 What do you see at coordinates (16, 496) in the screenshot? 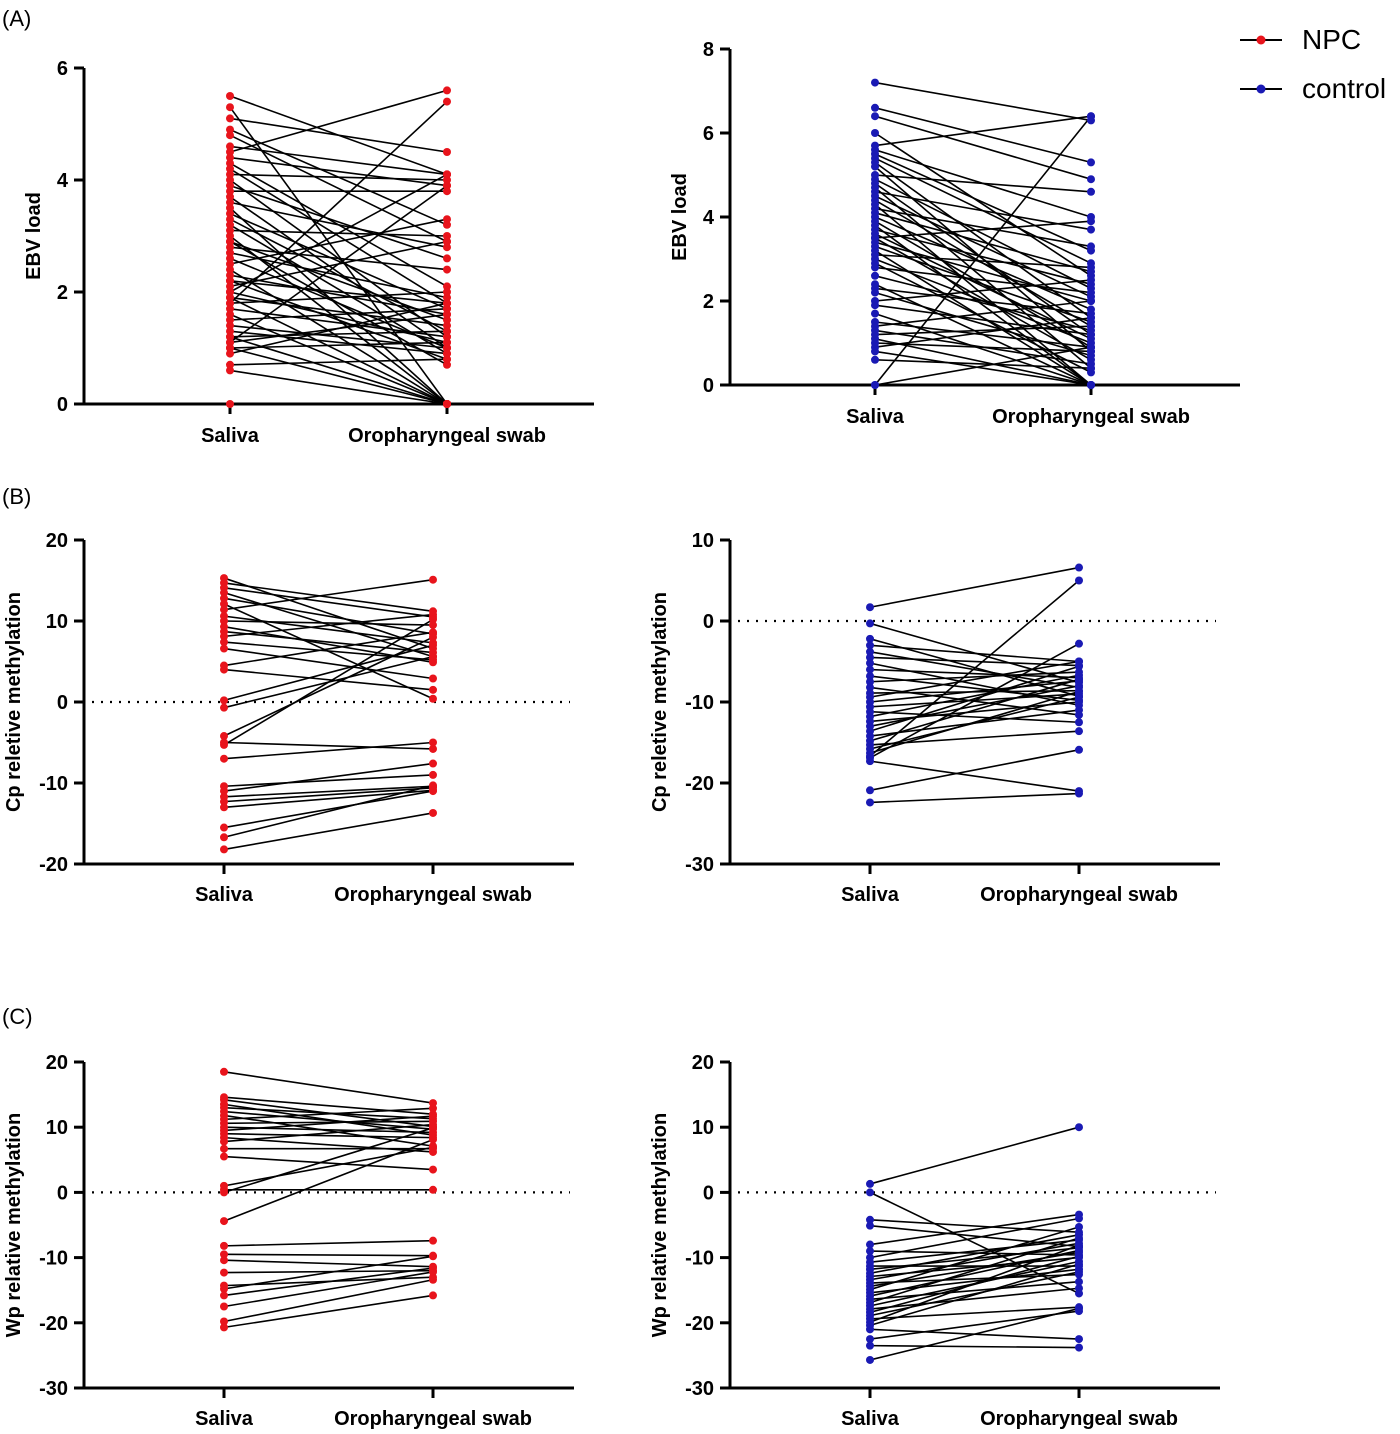
I see `panel-label-b: (B)` at bounding box center [16, 496].